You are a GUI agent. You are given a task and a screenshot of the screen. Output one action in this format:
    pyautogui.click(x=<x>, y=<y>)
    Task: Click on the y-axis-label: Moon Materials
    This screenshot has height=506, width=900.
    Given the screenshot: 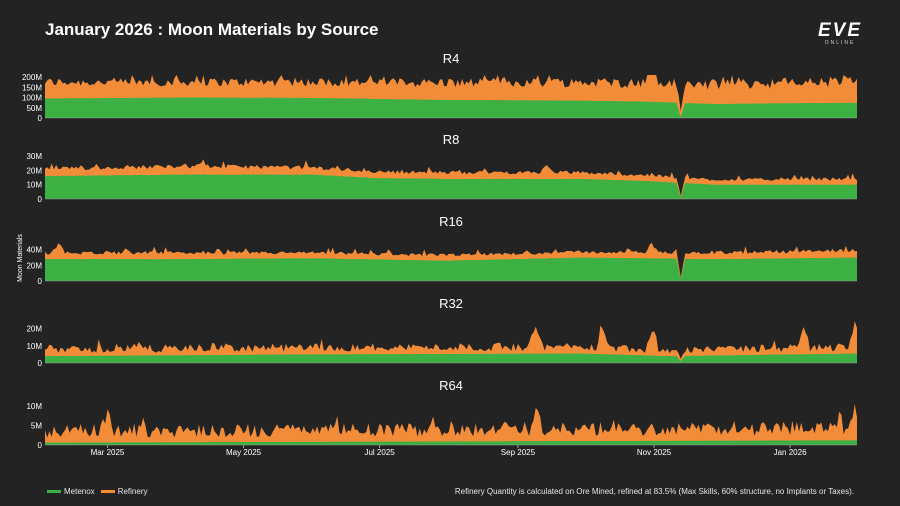 What is the action you would take?
    pyautogui.click(x=20, y=258)
    